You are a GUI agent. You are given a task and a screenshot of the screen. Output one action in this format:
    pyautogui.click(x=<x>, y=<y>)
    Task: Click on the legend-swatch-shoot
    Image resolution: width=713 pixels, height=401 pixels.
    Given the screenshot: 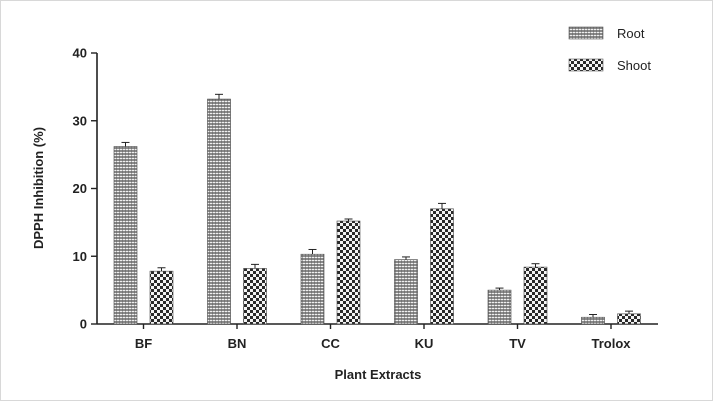 What is the action you would take?
    pyautogui.click(x=586, y=65)
    